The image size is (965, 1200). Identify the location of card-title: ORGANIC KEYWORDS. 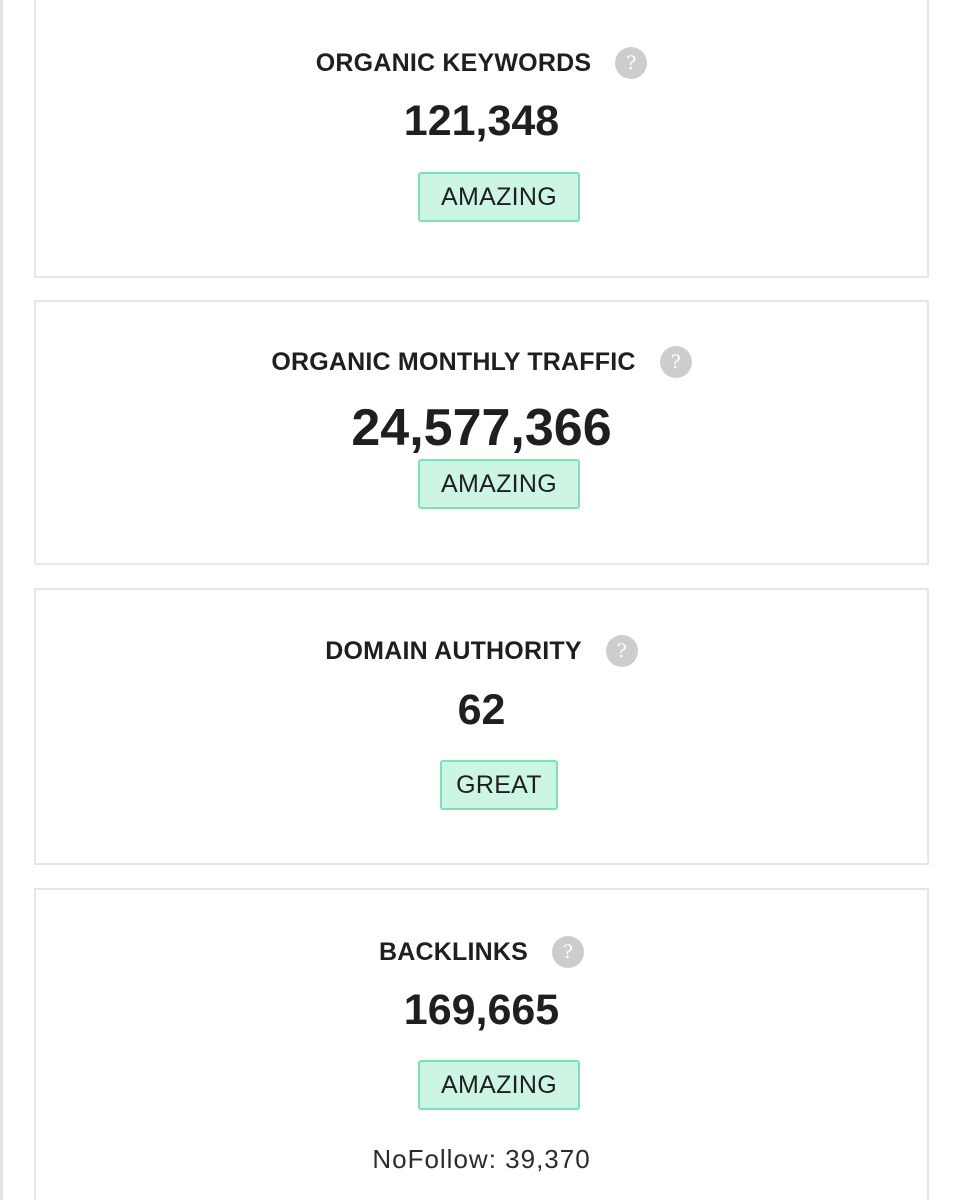
(453, 62).